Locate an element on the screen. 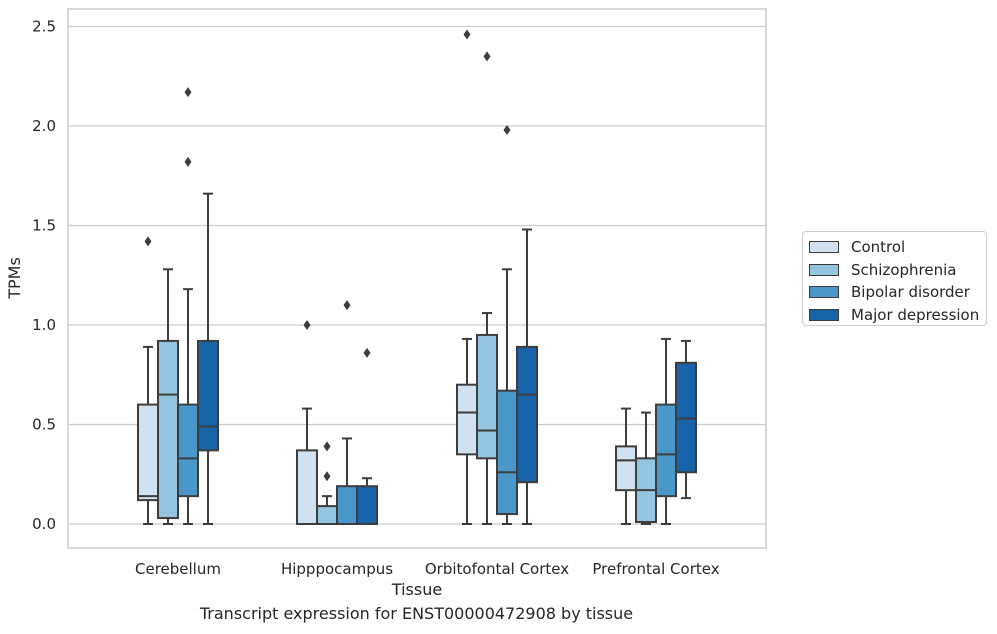 The height and width of the screenshot is (634, 997). legend-swatch-major-depression is located at coordinates (824, 314).